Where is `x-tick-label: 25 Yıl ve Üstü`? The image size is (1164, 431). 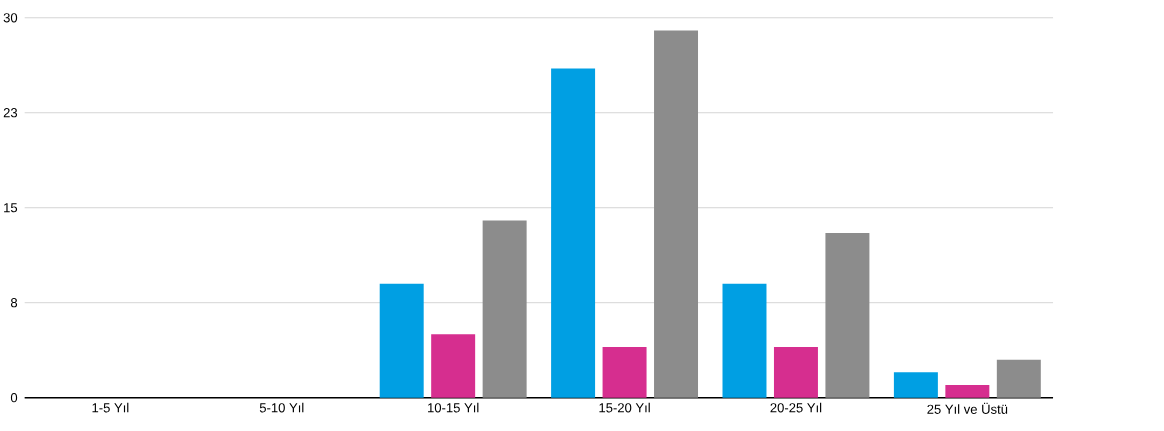 x-tick-label: 25 Yıl ve Üstü is located at coordinates (967, 408).